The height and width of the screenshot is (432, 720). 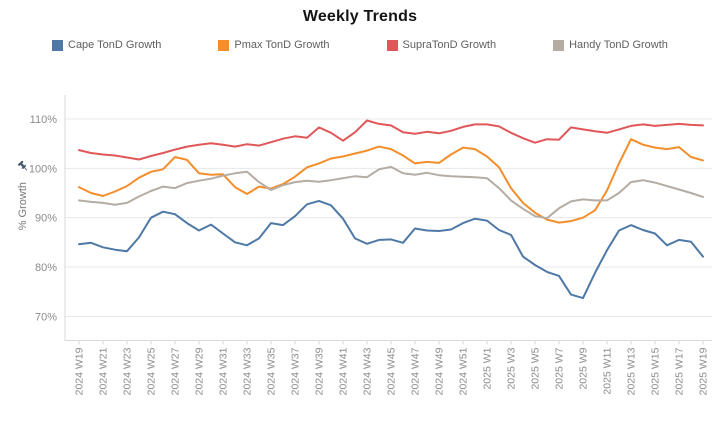 What do you see at coordinates (320, 371) in the screenshot?
I see `x-tick-label: 2024 W39` at bounding box center [320, 371].